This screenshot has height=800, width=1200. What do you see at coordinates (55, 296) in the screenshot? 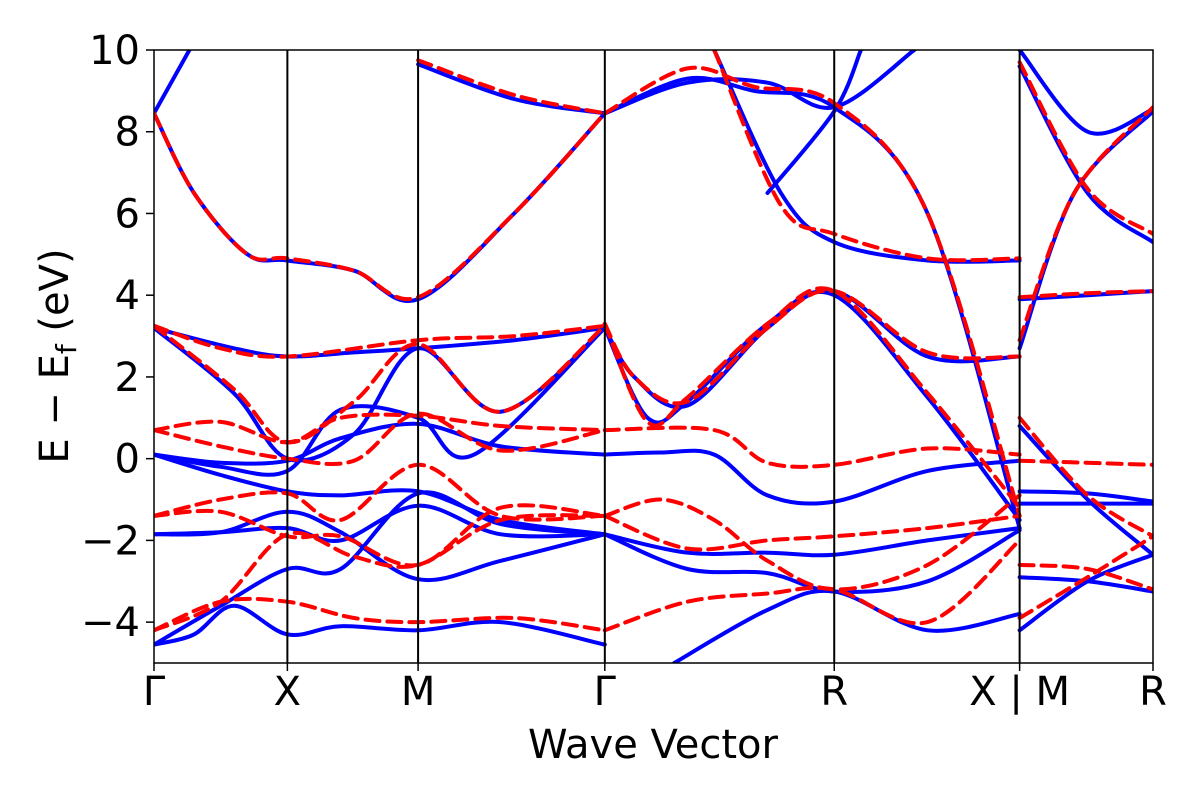
I see `y-axis-label-unit: (eV)` at bounding box center [55, 296].